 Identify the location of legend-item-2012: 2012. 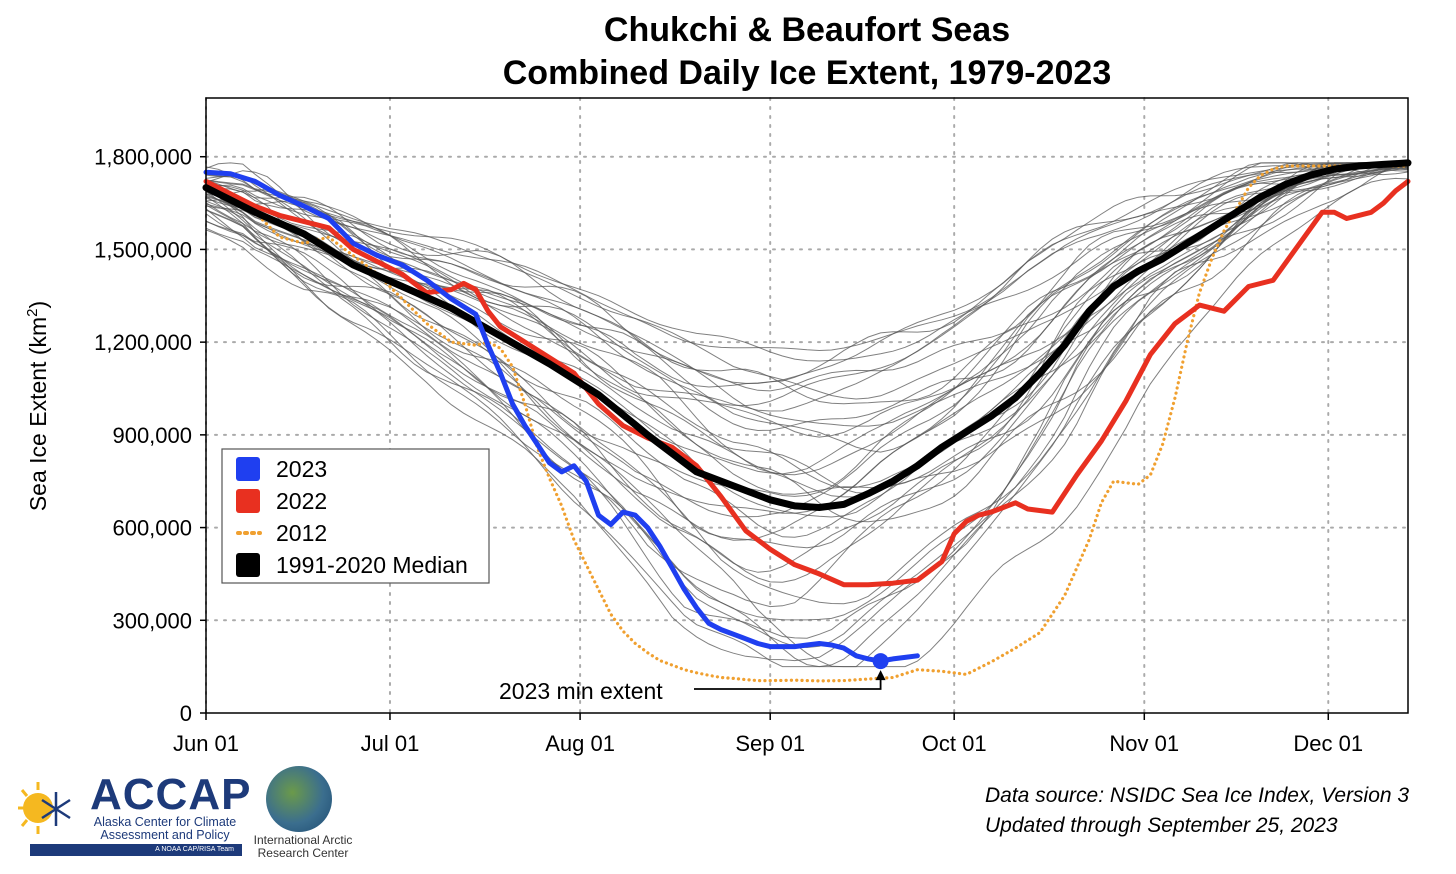
(281, 533).